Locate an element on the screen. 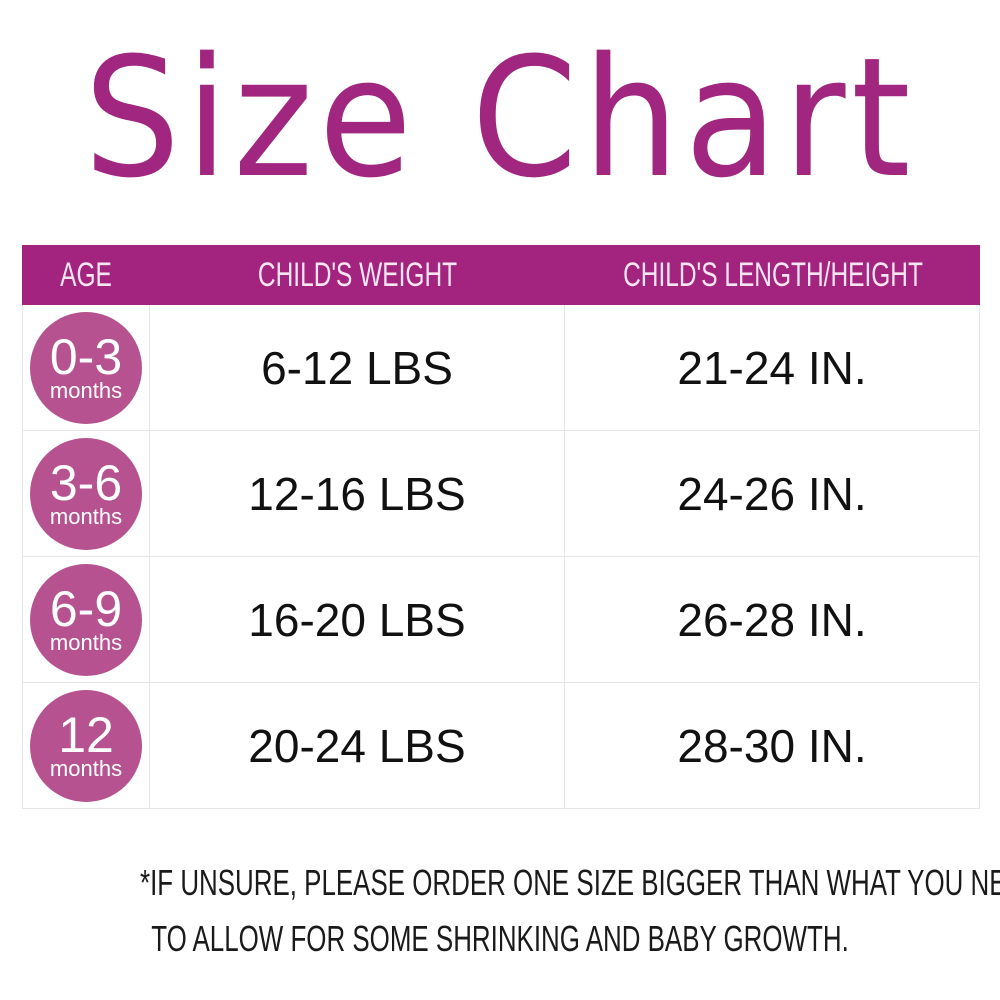 This screenshot has width=1000, height=1000. length-cell: 26-28 IN. is located at coordinates (772, 619).